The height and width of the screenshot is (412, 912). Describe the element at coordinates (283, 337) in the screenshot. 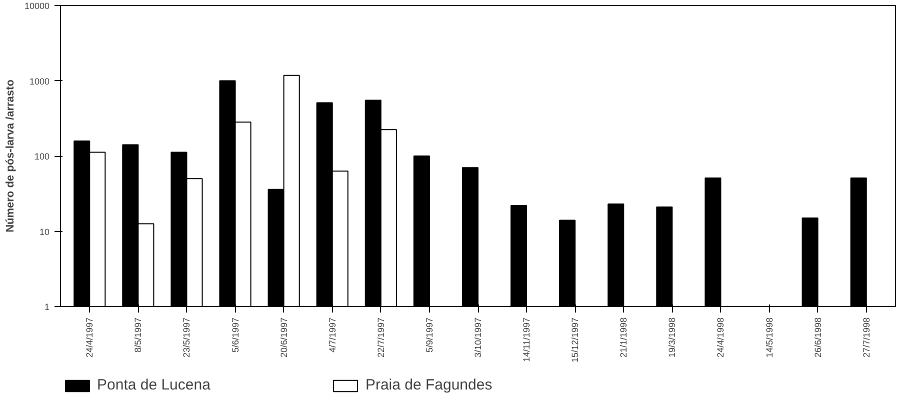

I see `x-tick-label: 20/6/1997` at that location.